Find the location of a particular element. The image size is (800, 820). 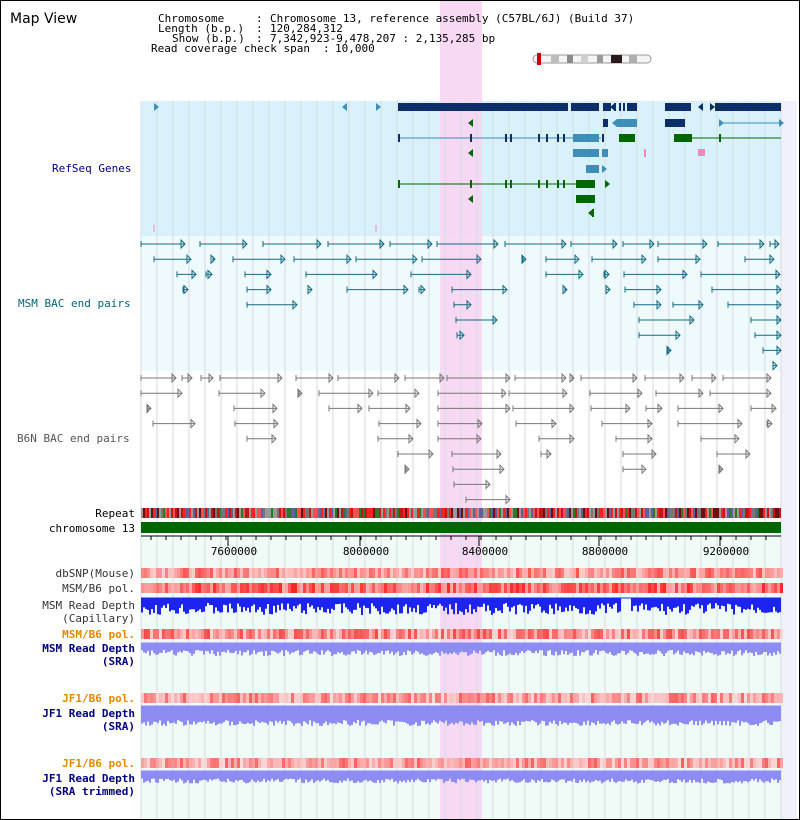

msm-bac-end-pairs is located at coordinates (461, 304).